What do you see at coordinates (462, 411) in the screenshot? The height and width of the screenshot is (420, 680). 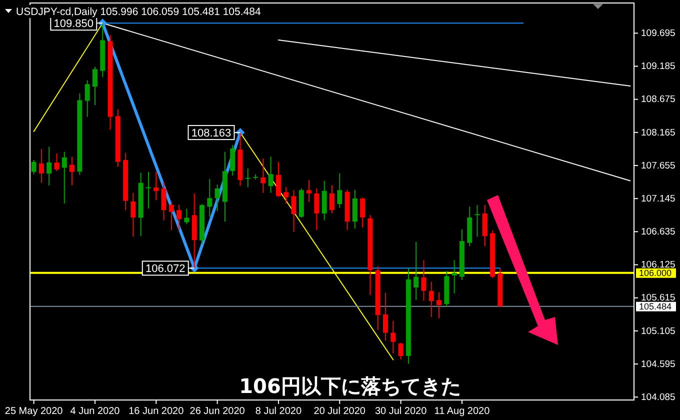 I see `x-tick-label: 11 Aug 2020` at bounding box center [462, 411].